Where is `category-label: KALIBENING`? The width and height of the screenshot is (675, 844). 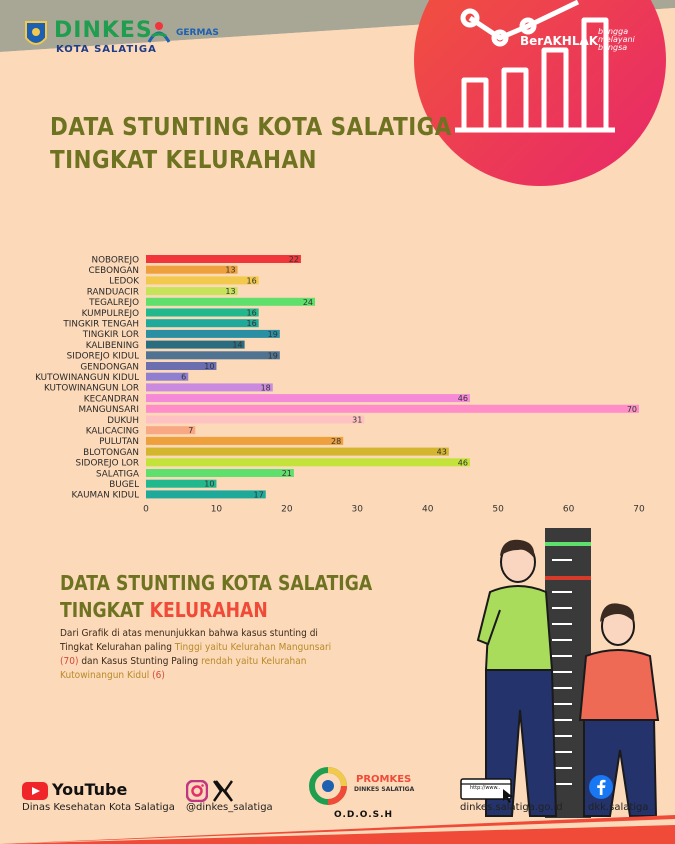
category-label: KALIBENING is located at coordinates (112, 346).